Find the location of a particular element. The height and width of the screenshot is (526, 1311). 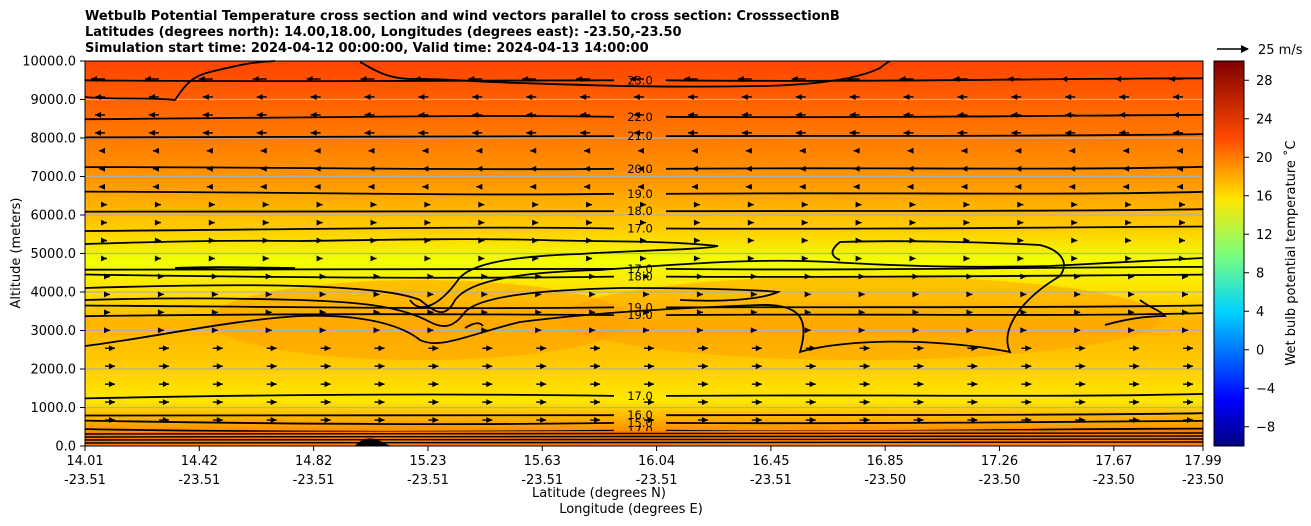

y-tick-label: 2000.0 is located at coordinates (54, 370).